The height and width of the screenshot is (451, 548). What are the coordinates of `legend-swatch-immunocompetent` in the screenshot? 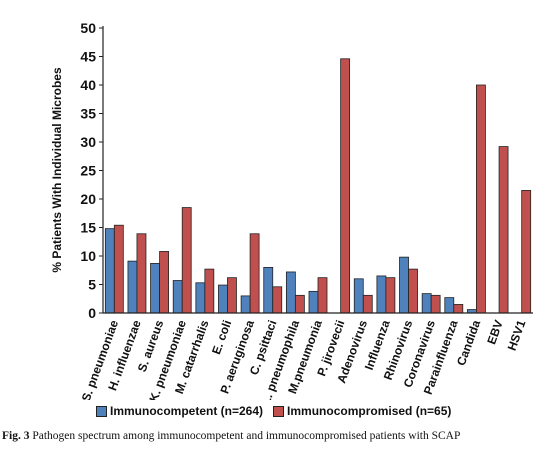 It's located at (101, 411).